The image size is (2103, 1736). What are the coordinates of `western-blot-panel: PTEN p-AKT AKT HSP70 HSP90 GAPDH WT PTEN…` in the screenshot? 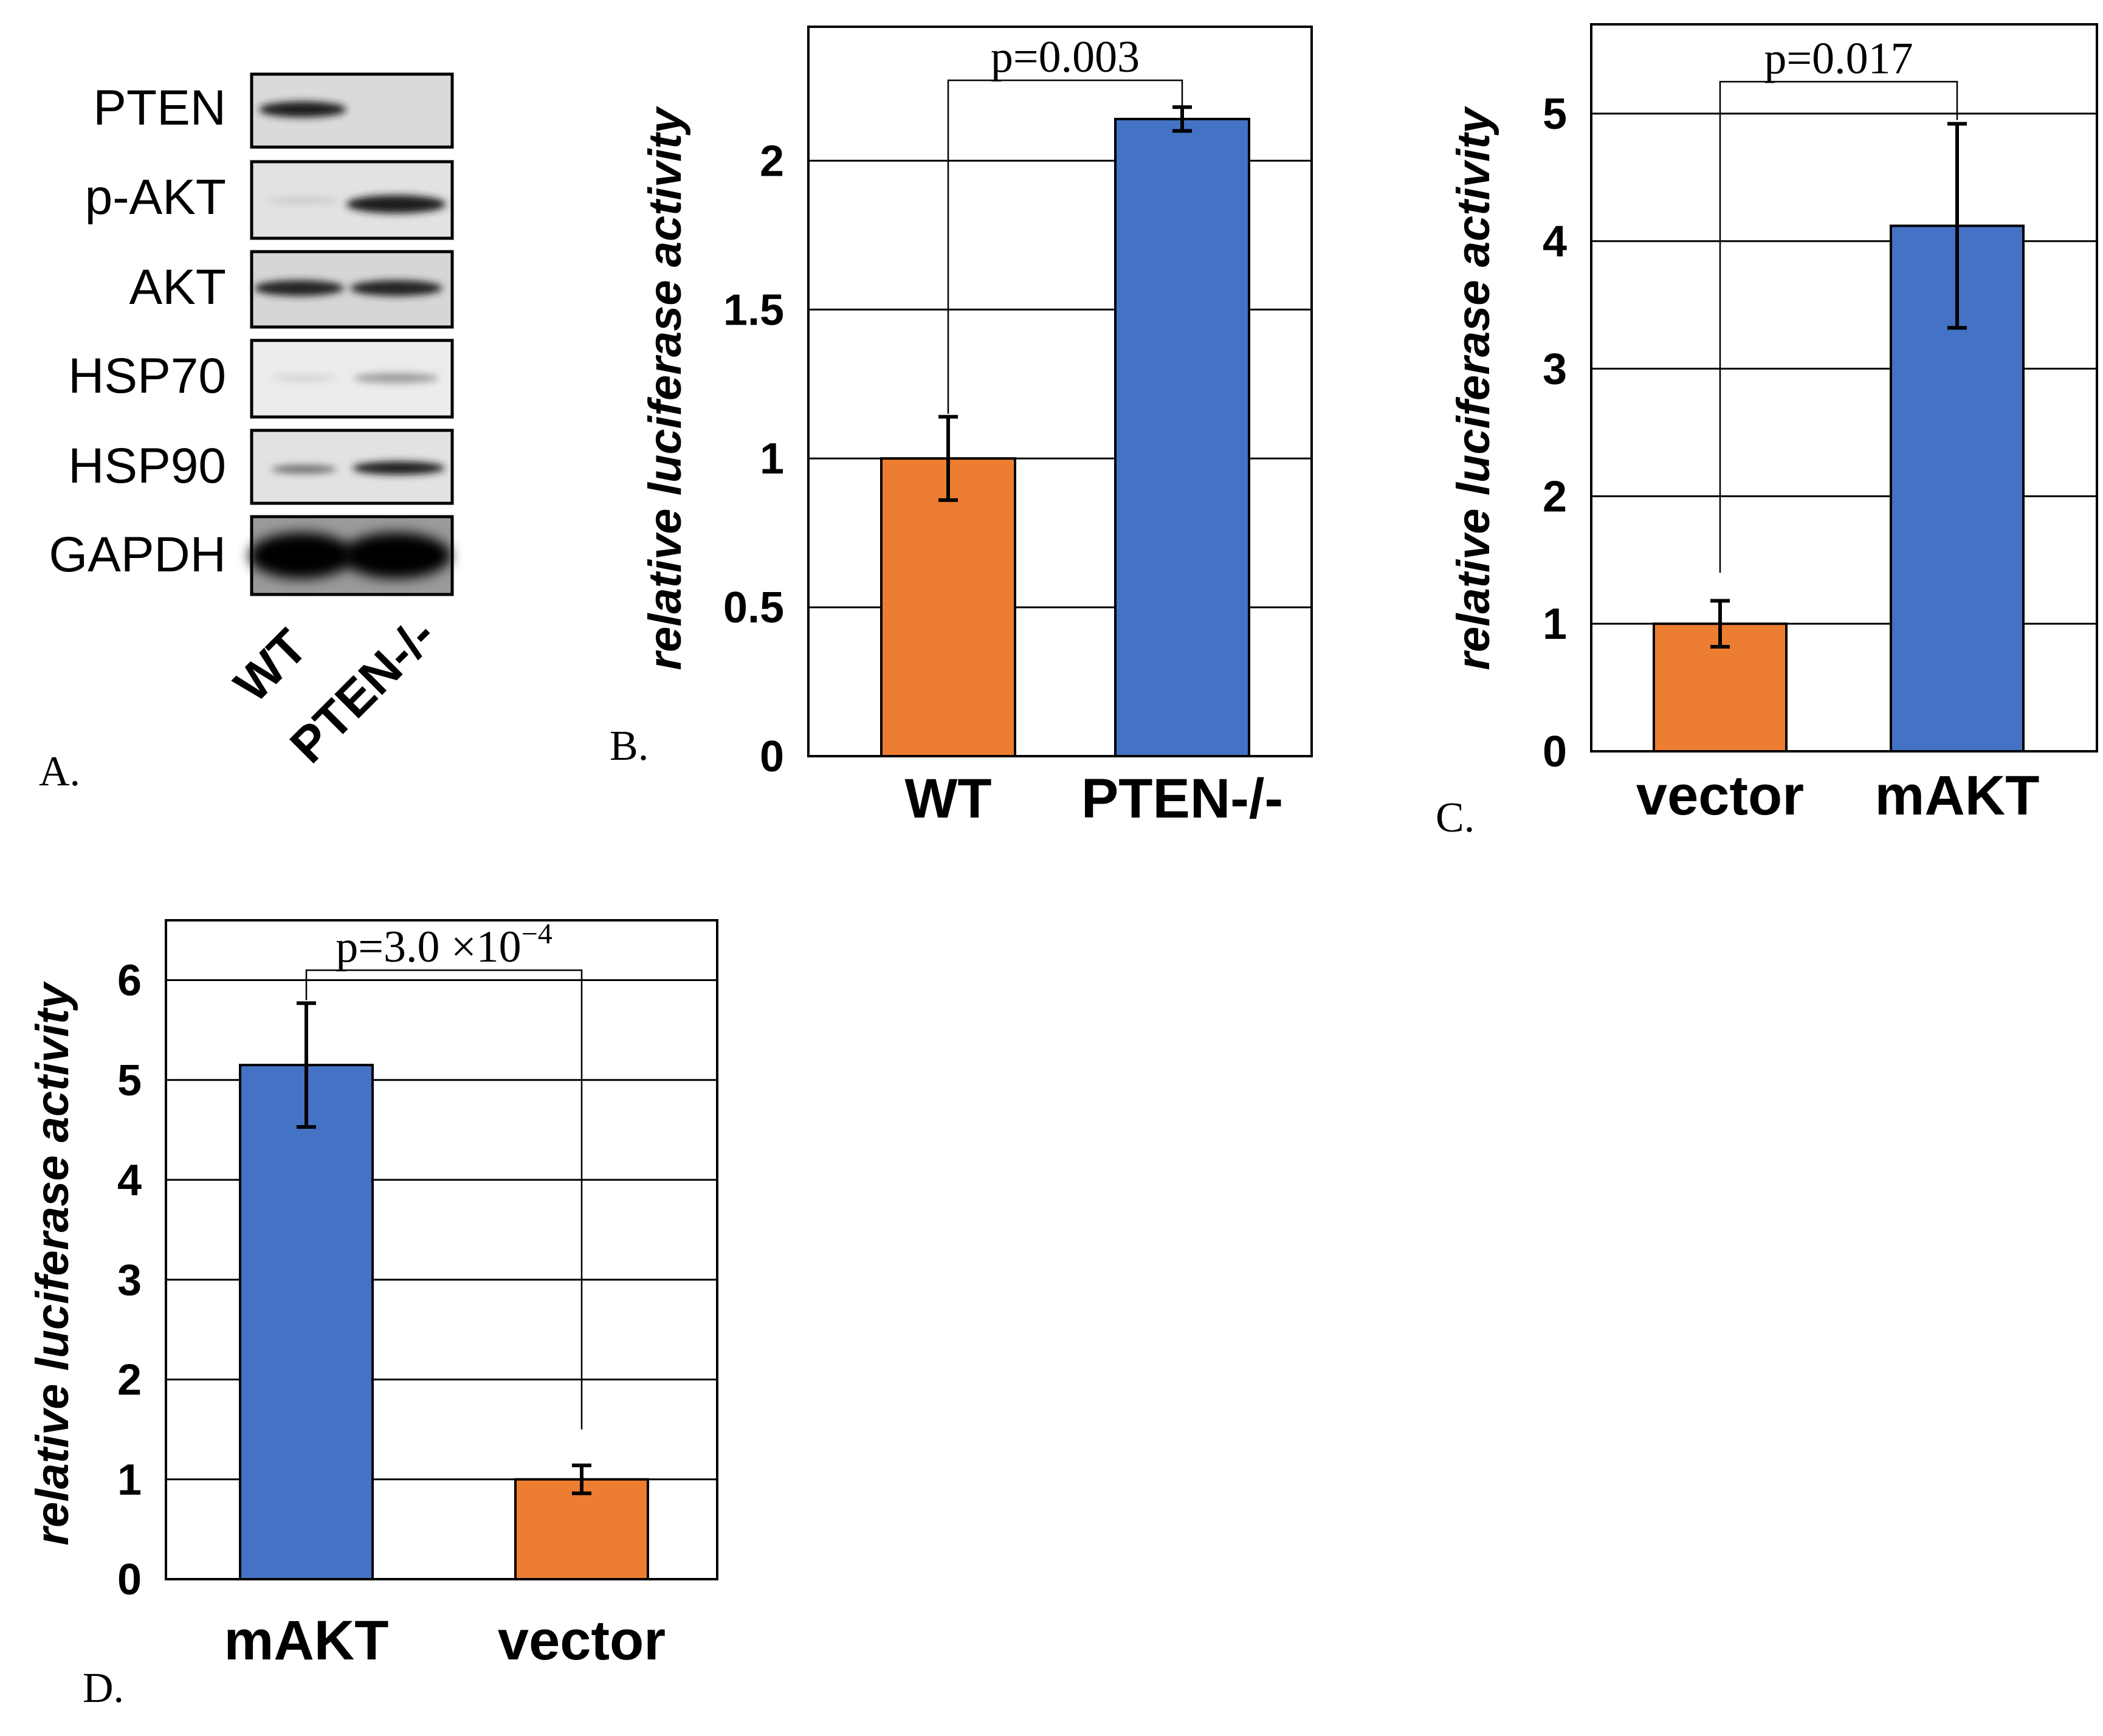 It's located at (247, 433).